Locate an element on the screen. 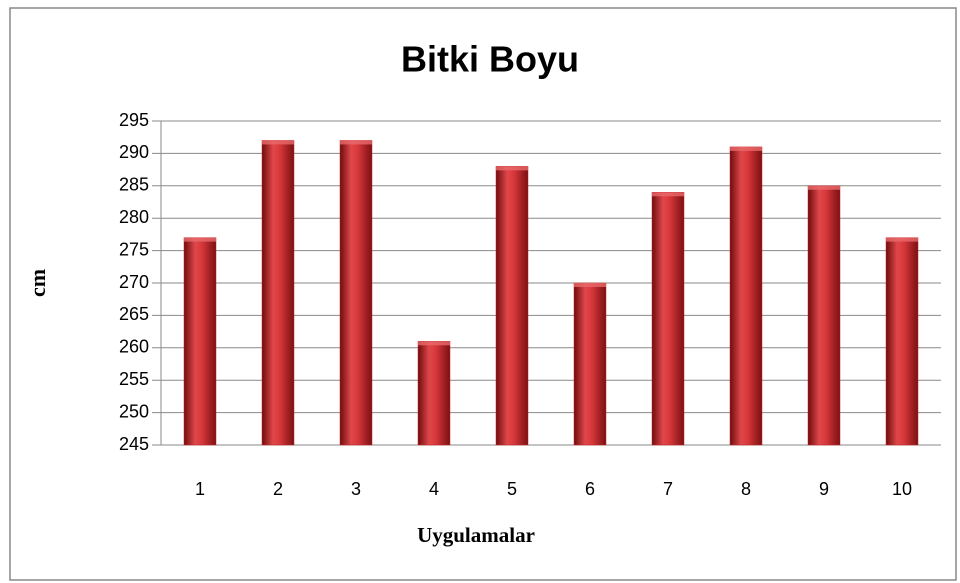 The width and height of the screenshot is (960, 583). x-tick-label: 7 is located at coordinates (668, 489).